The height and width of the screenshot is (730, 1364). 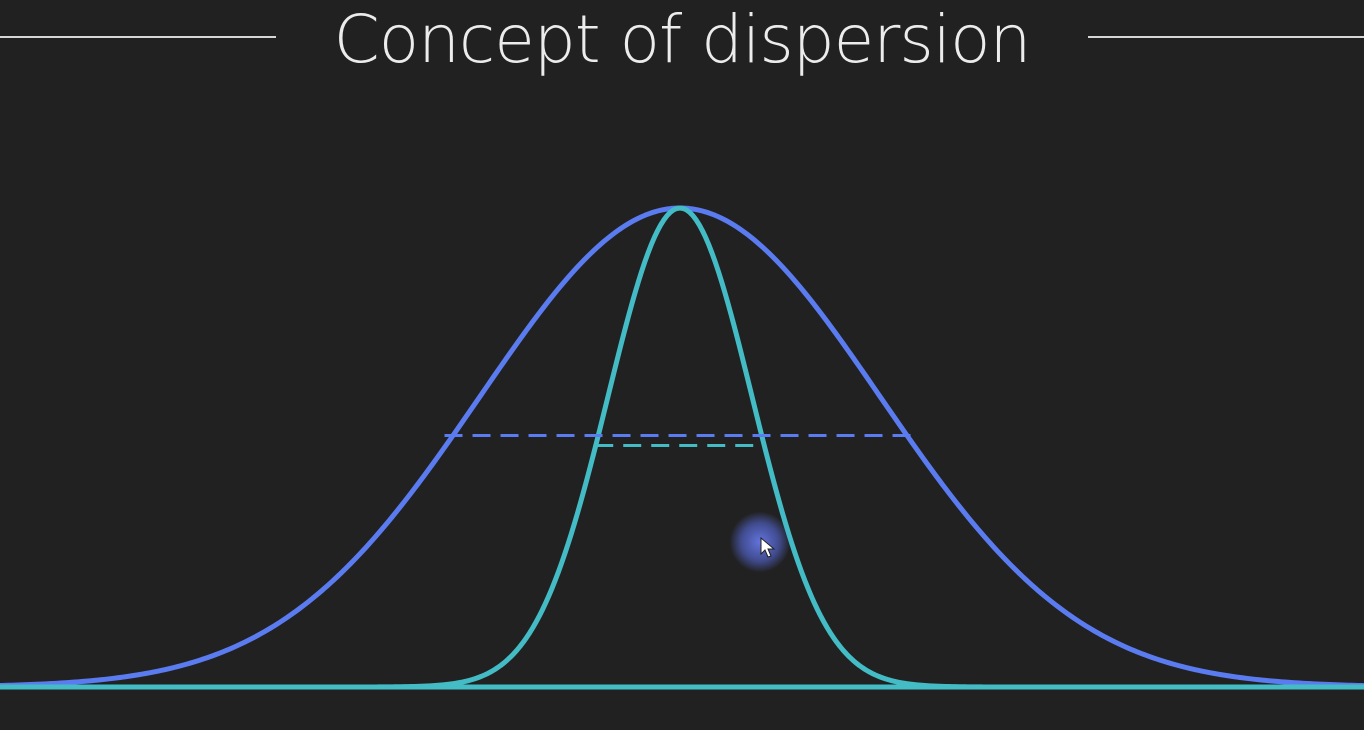 I want to click on cursor-highlight, so click(x=760, y=542).